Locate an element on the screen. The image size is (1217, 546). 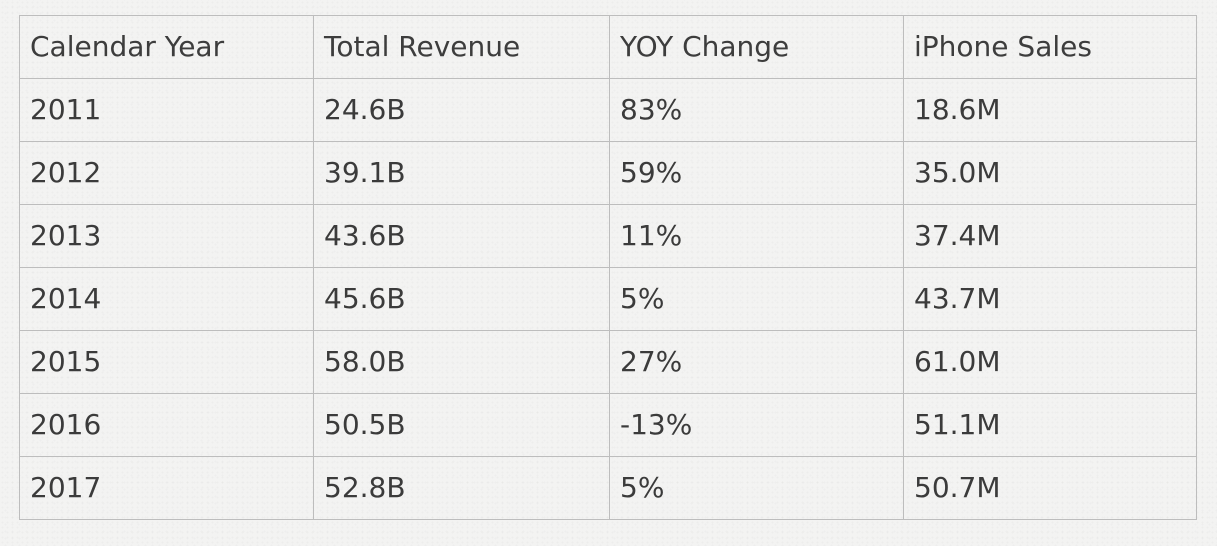
cell-calendar-year: 2011 is located at coordinates (166, 110).